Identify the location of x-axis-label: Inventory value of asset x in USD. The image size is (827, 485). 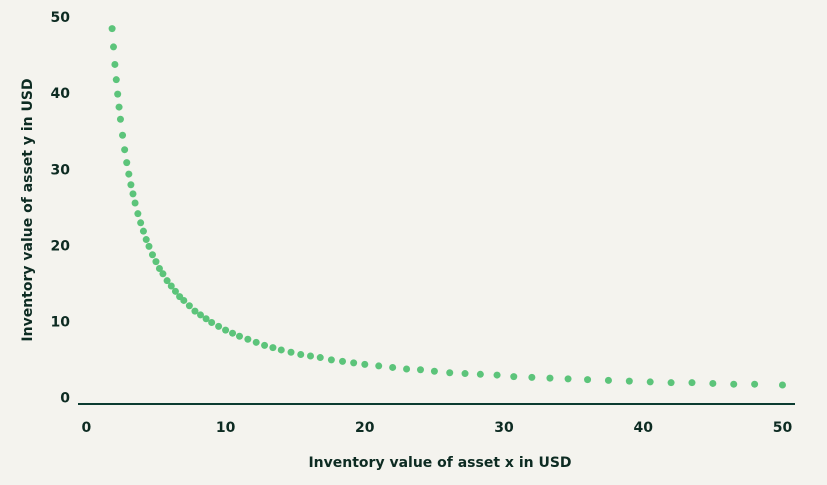
(439, 463).